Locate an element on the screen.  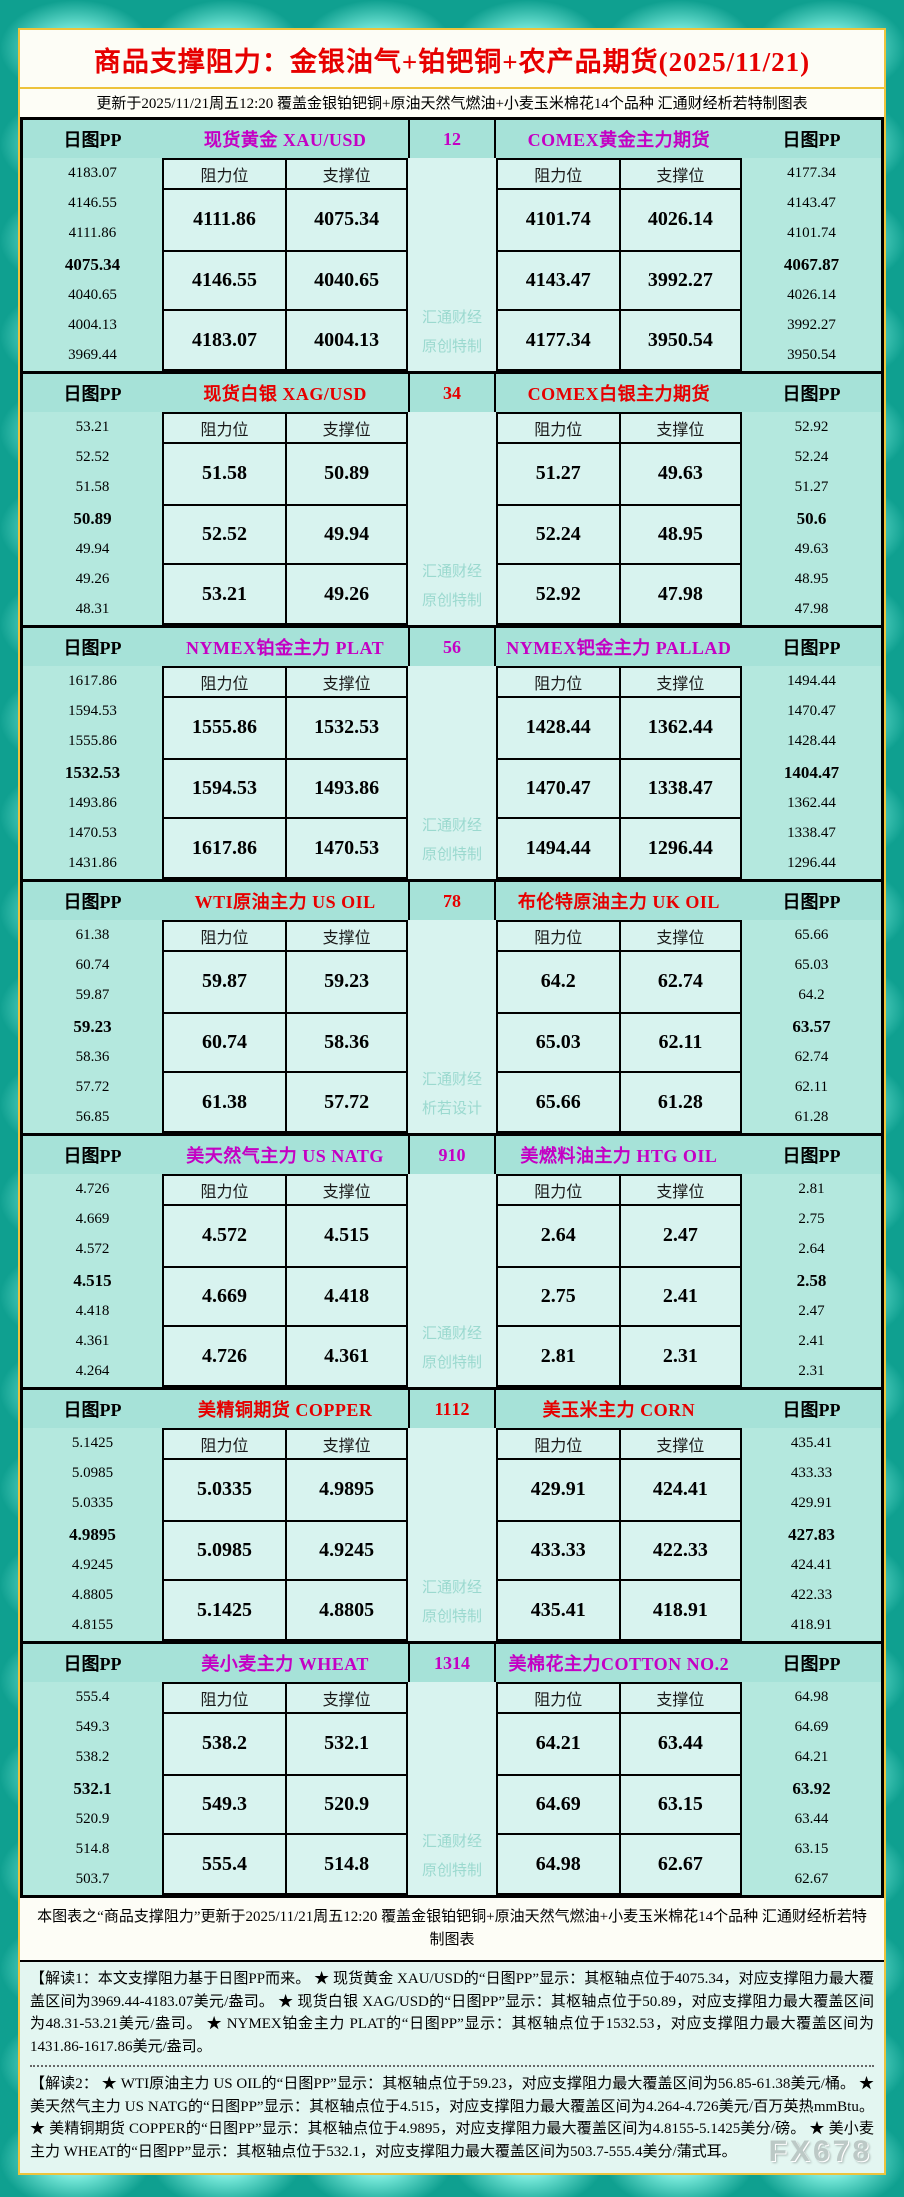
pp-level-value: 4.9245 is located at coordinates (92, 1565).